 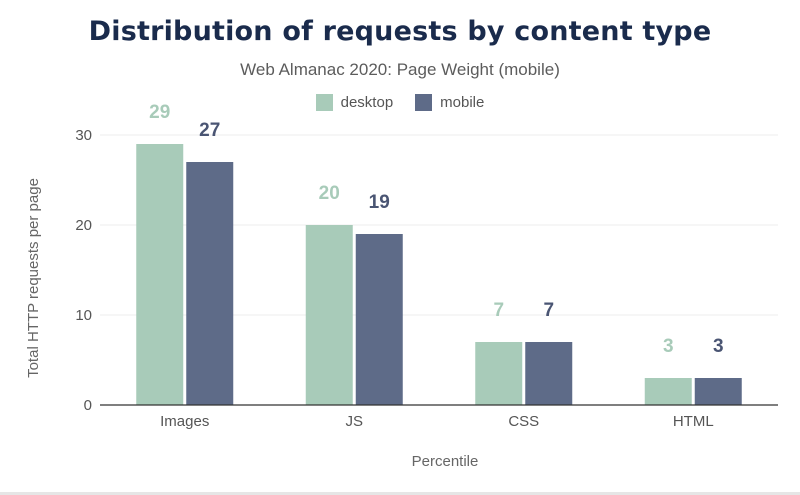 I want to click on y-axis-title: Total HTTP requests per page, so click(x=33, y=278).